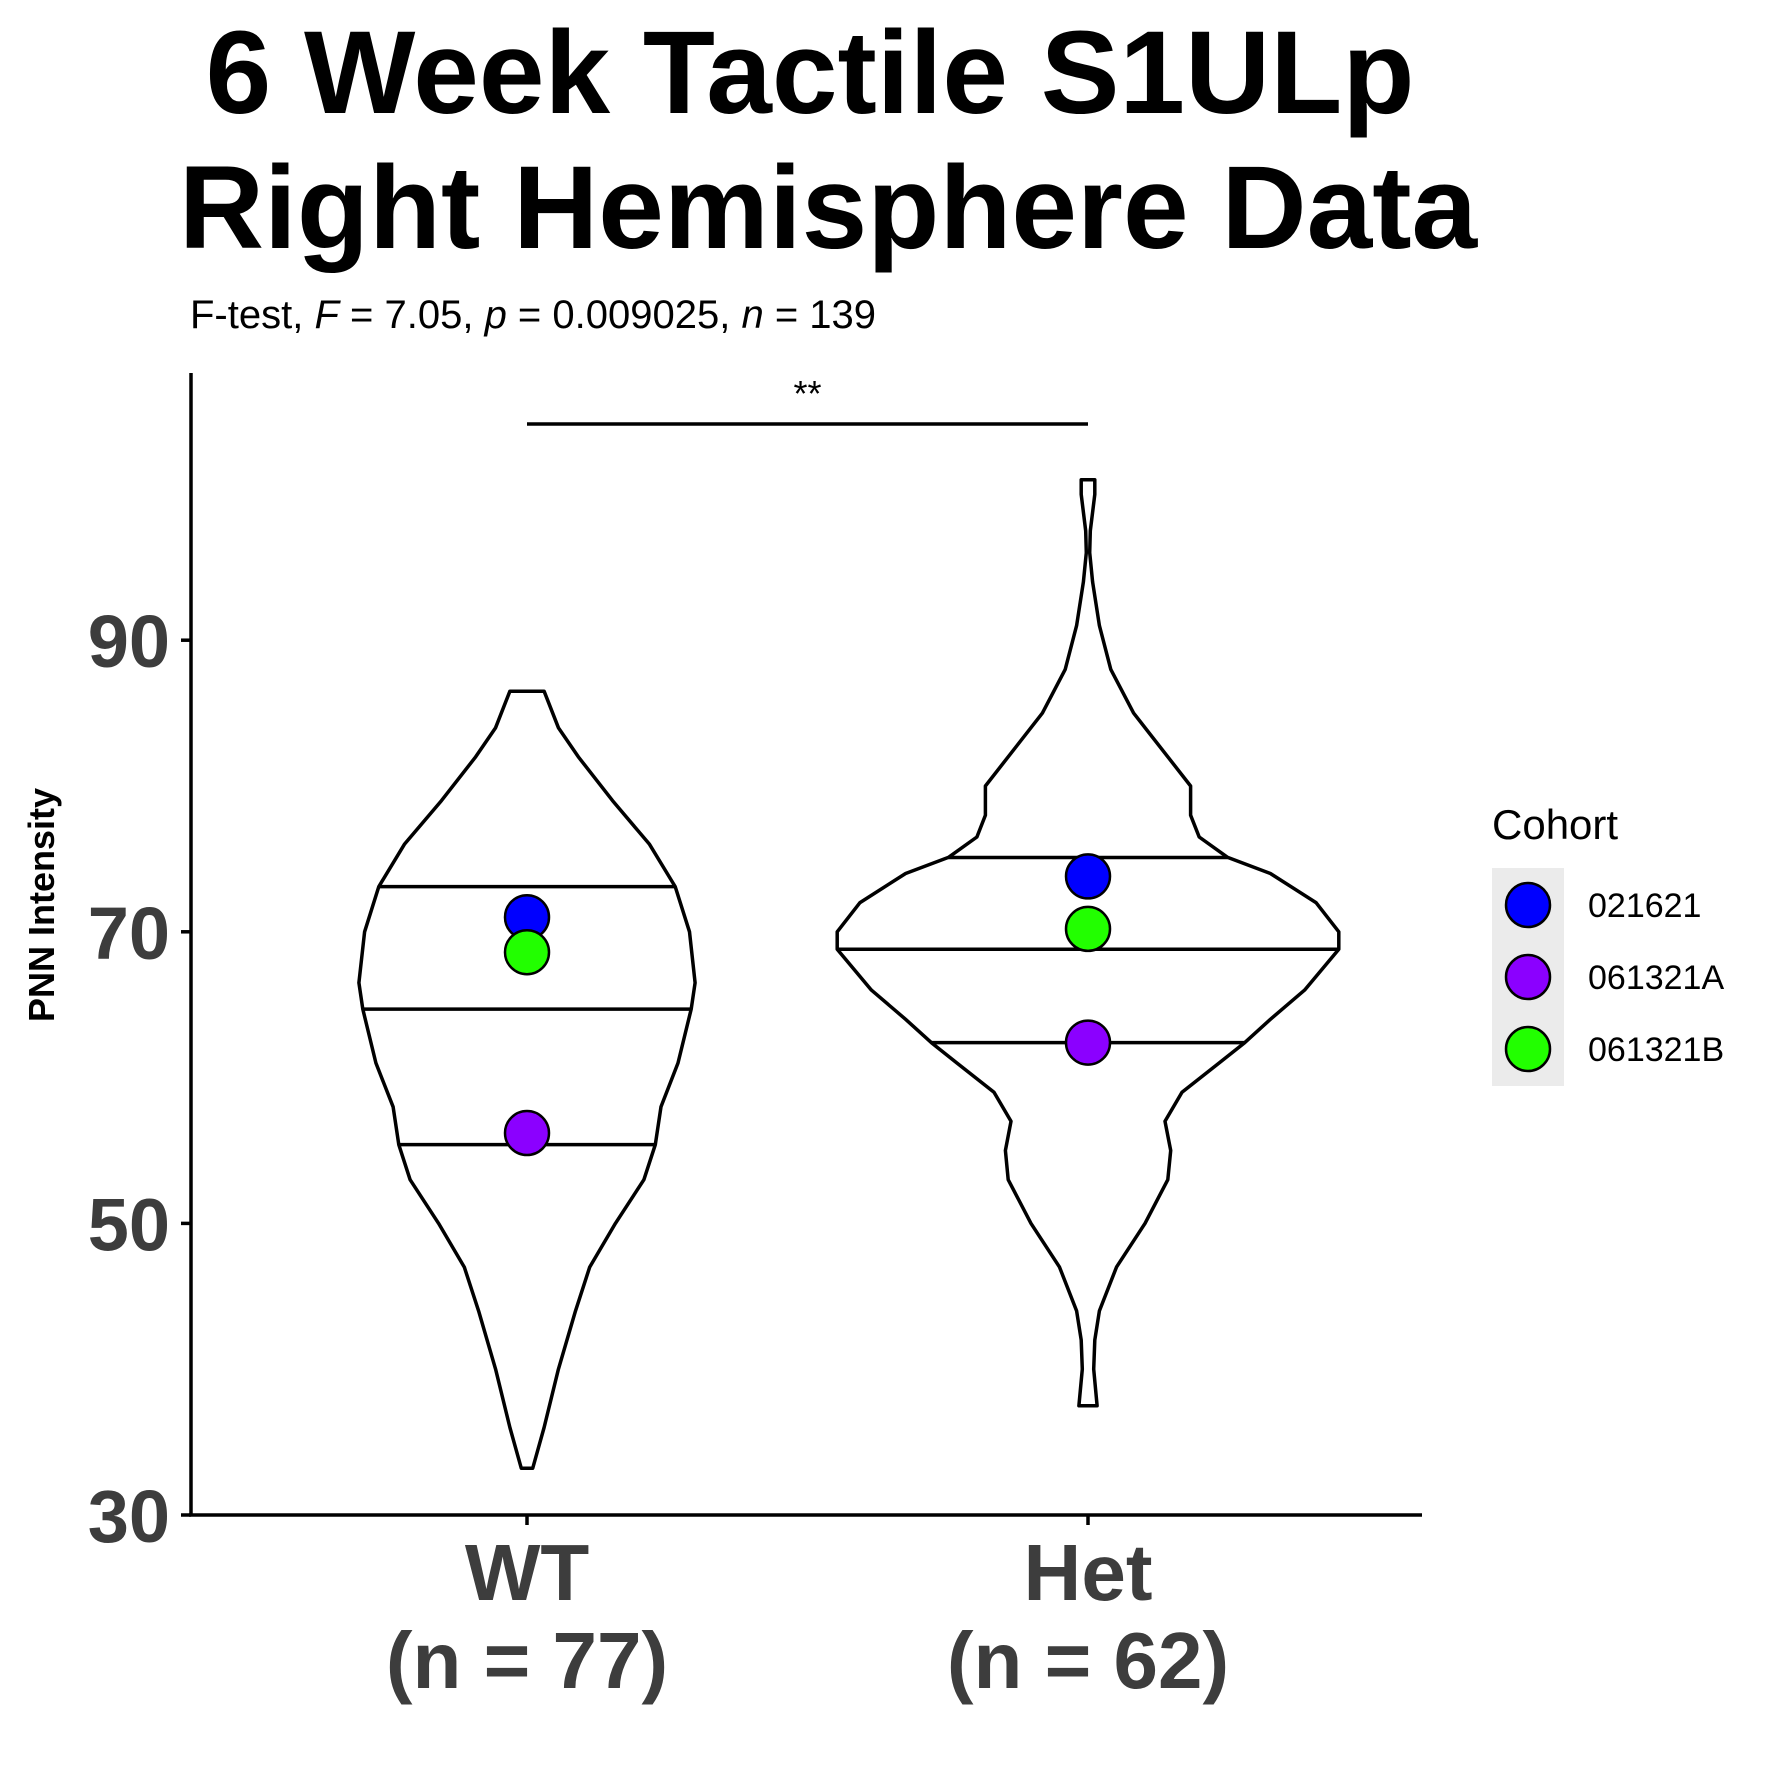 The height and width of the screenshot is (1771, 1771). I want to click on legend: Cohort 021621 061321A 061321B, so click(1608, 943).